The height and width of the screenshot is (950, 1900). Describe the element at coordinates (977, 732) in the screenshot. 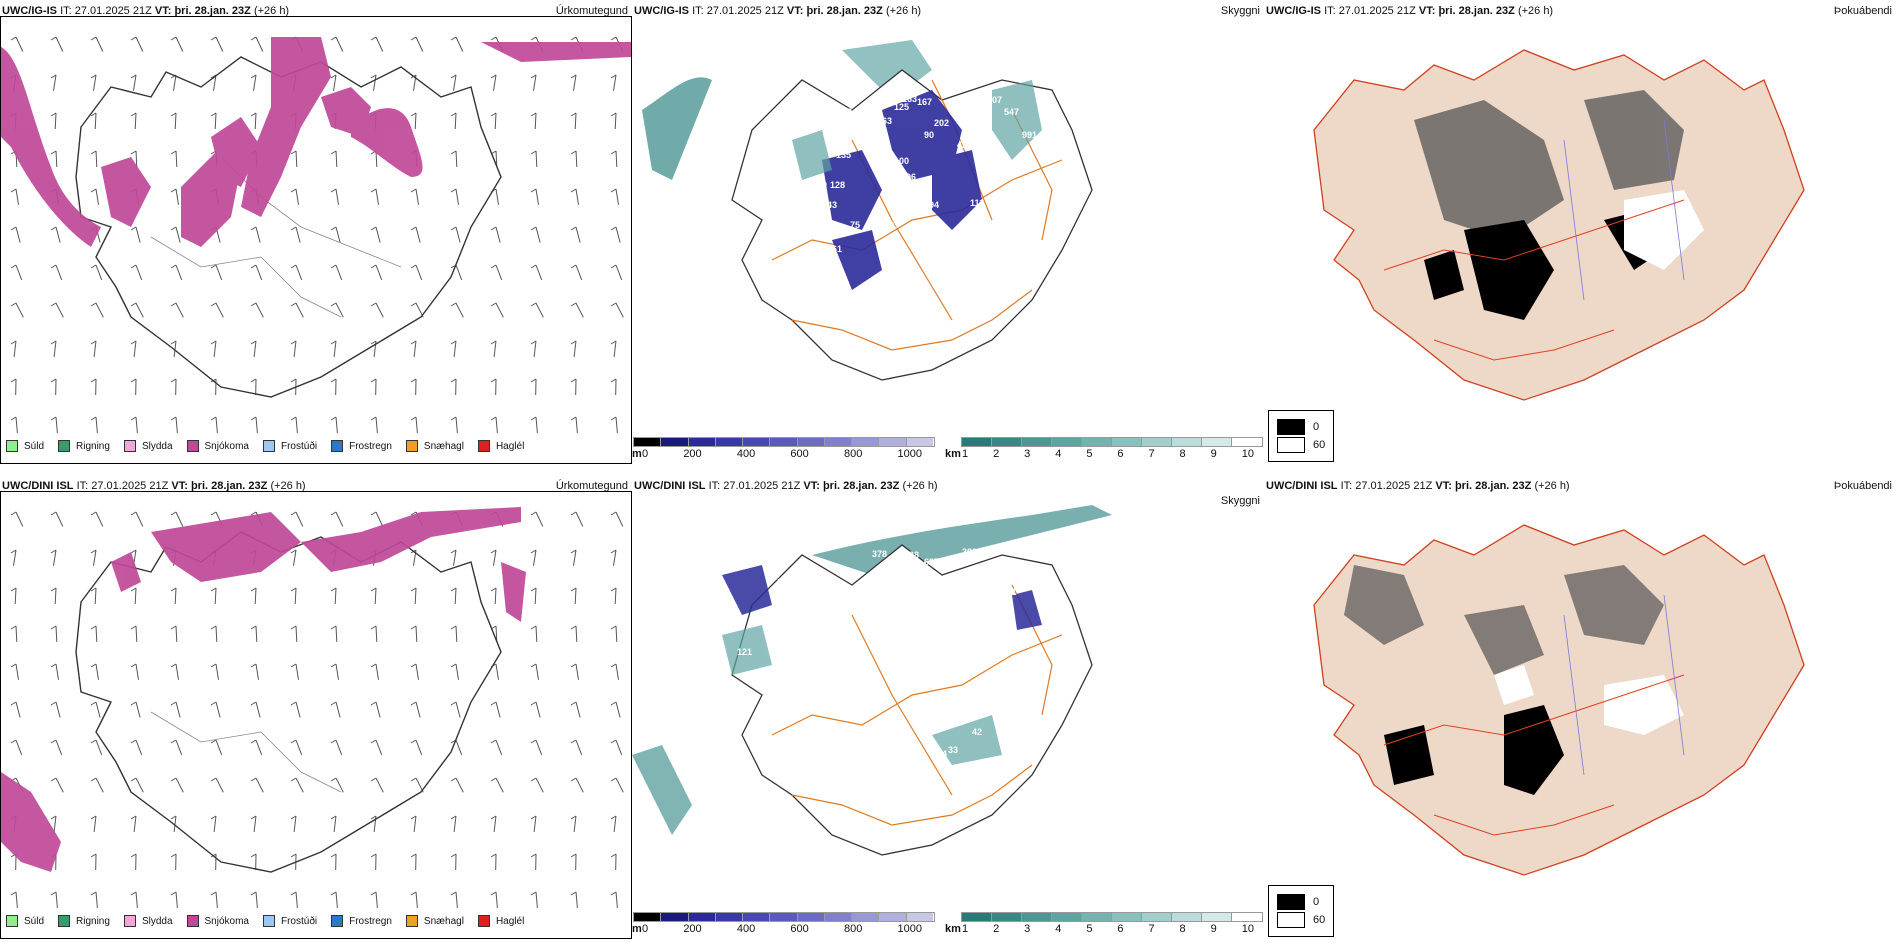

I see `visibility-value-label: 42` at that location.